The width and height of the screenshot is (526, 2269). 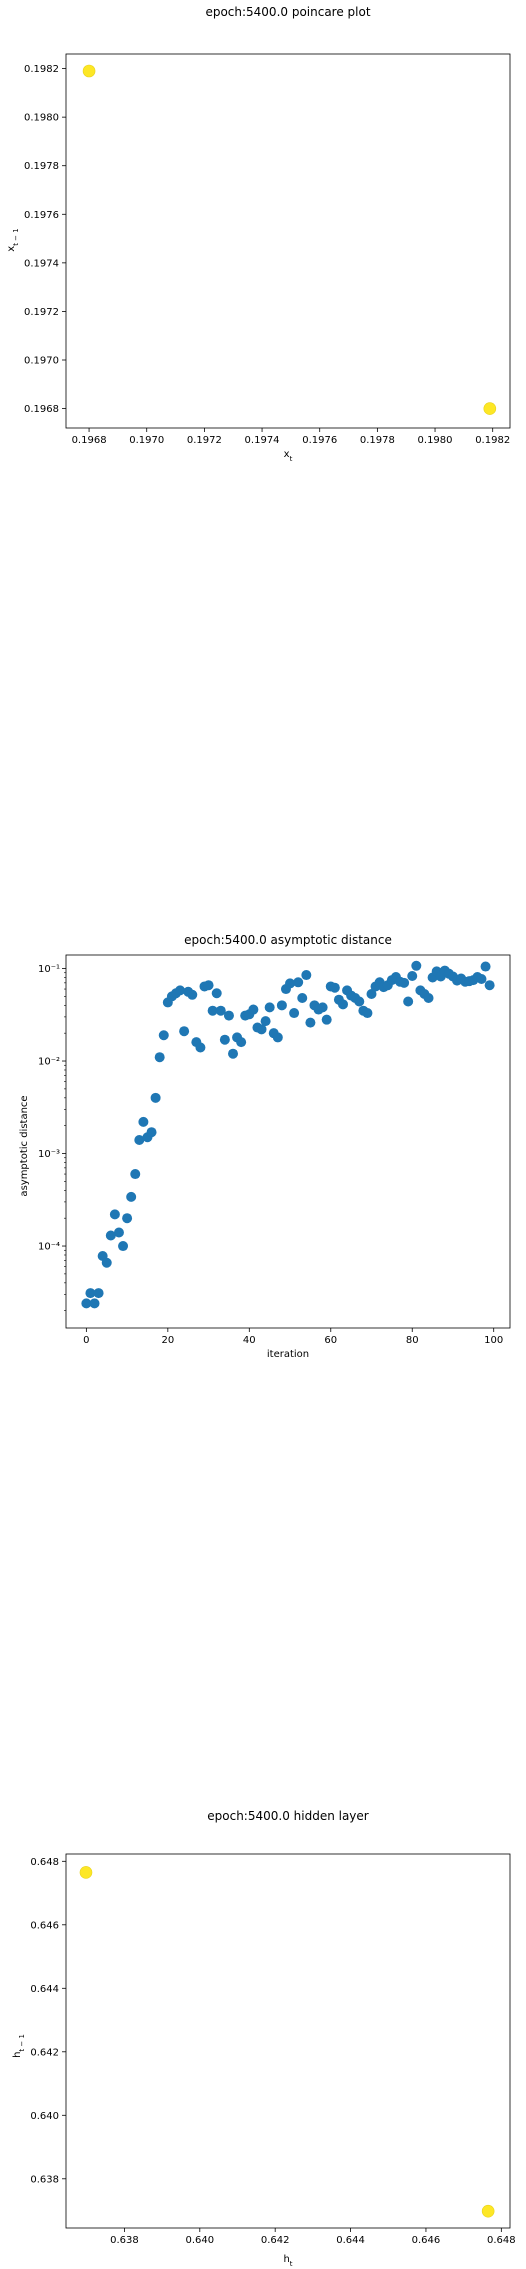 What do you see at coordinates (49, 1062) in the screenshot?
I see `y-tick-label: 10⁻²` at bounding box center [49, 1062].